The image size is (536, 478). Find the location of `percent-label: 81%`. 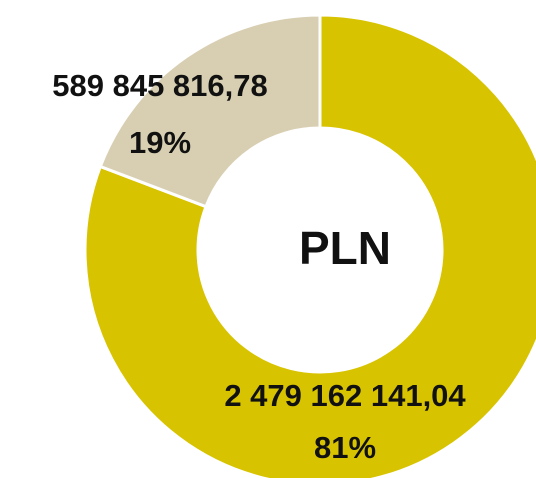

percent-label: 81% is located at coordinates (345, 447).